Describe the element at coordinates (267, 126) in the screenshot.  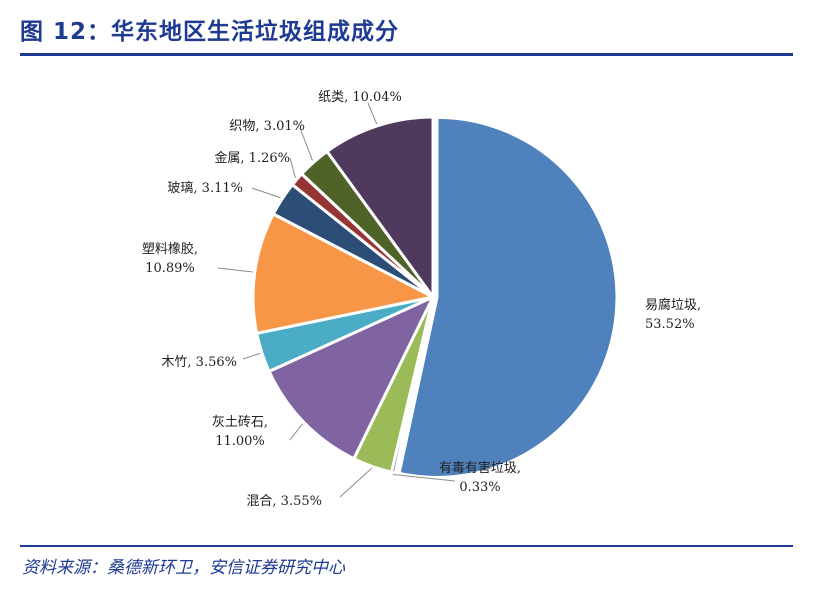
I see `slice-label-8: 织物, 3.01%` at that location.